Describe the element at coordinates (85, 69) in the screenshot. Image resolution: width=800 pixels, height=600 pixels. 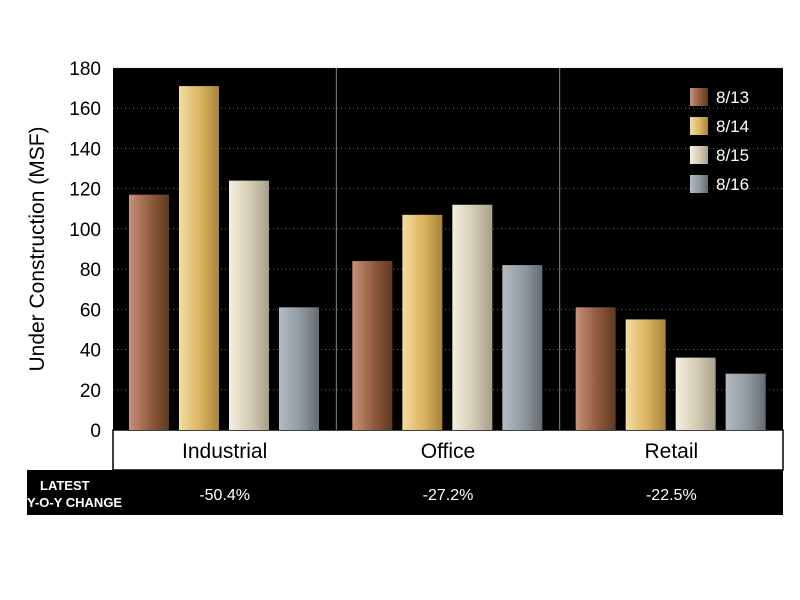
I see `y-tick-label: 180` at that location.